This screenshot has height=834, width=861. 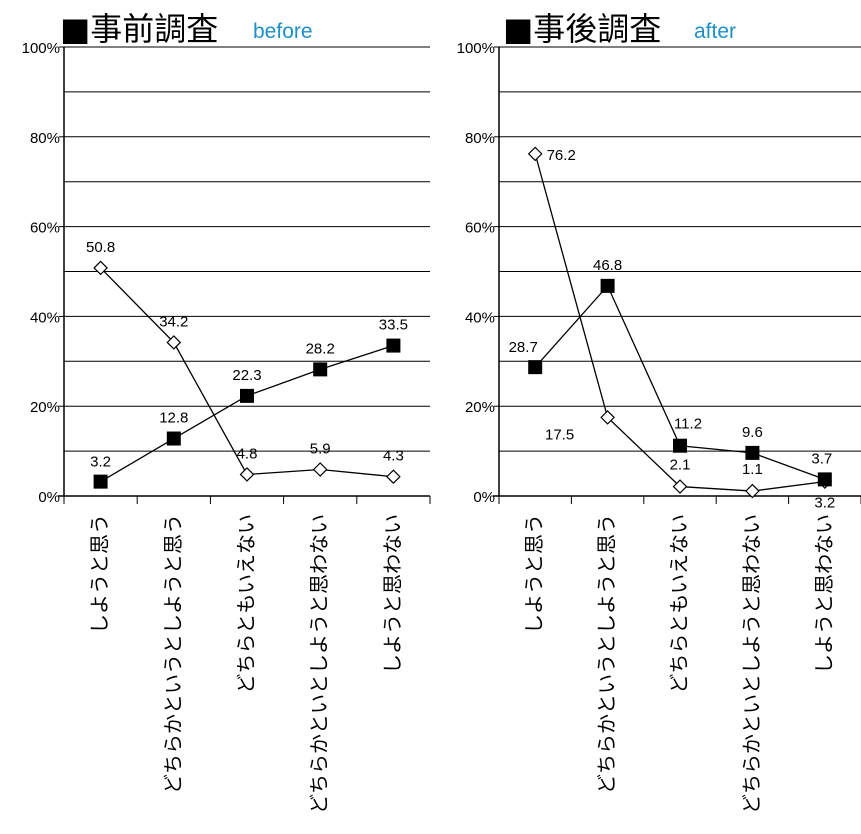 What do you see at coordinates (393, 325) in the screenshot?
I see `data-label: 33.5` at bounding box center [393, 325].